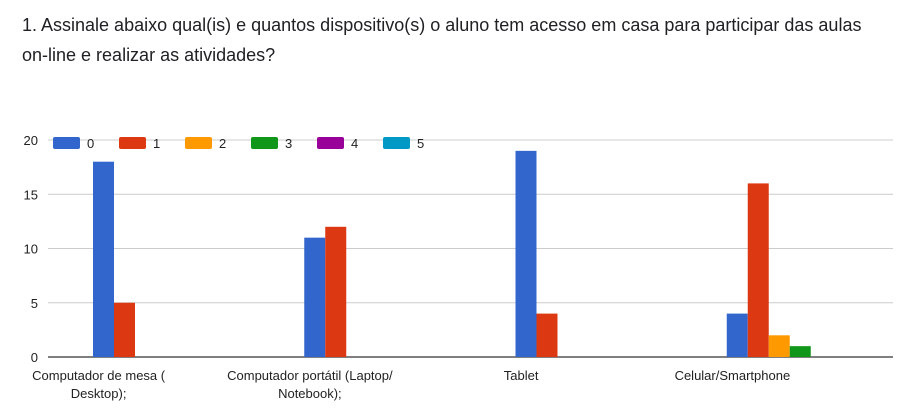  I want to click on legend-label-3: 3, so click(288, 143).